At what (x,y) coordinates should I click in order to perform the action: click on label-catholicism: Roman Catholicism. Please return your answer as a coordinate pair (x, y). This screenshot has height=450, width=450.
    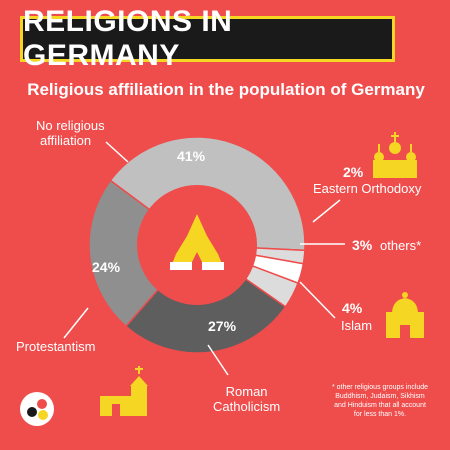
    Looking at the image, I should click on (247, 399).